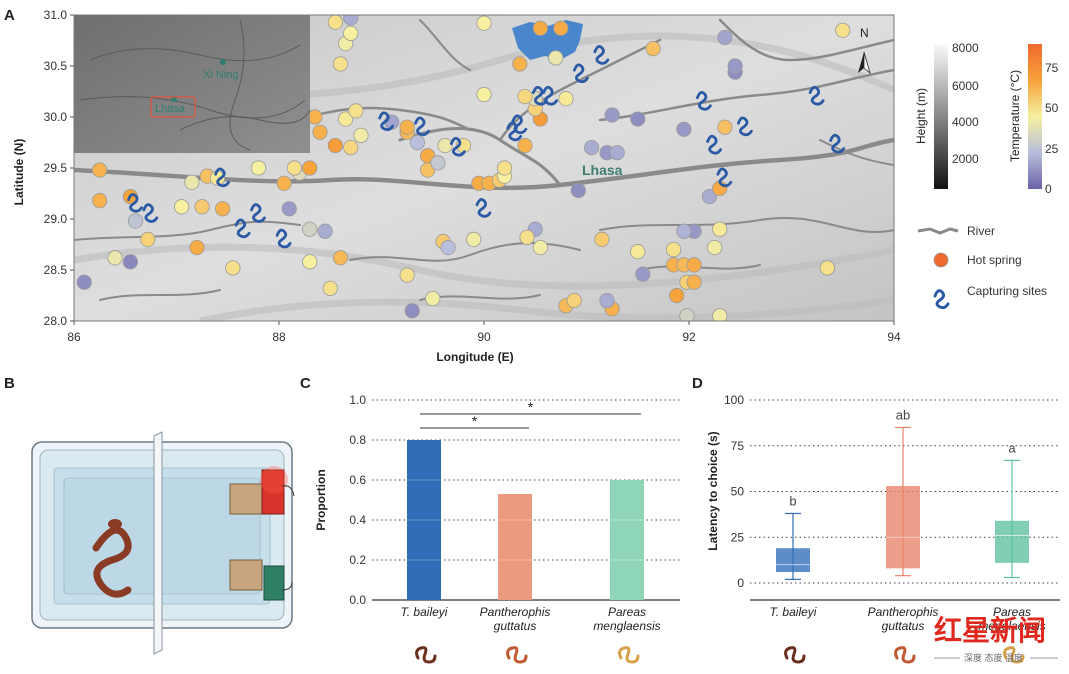 Image resolution: width=1069 pixels, height=674 pixels. What do you see at coordinates (1052, 68) in the screenshot?
I see `temp-tick: 75` at bounding box center [1052, 68].